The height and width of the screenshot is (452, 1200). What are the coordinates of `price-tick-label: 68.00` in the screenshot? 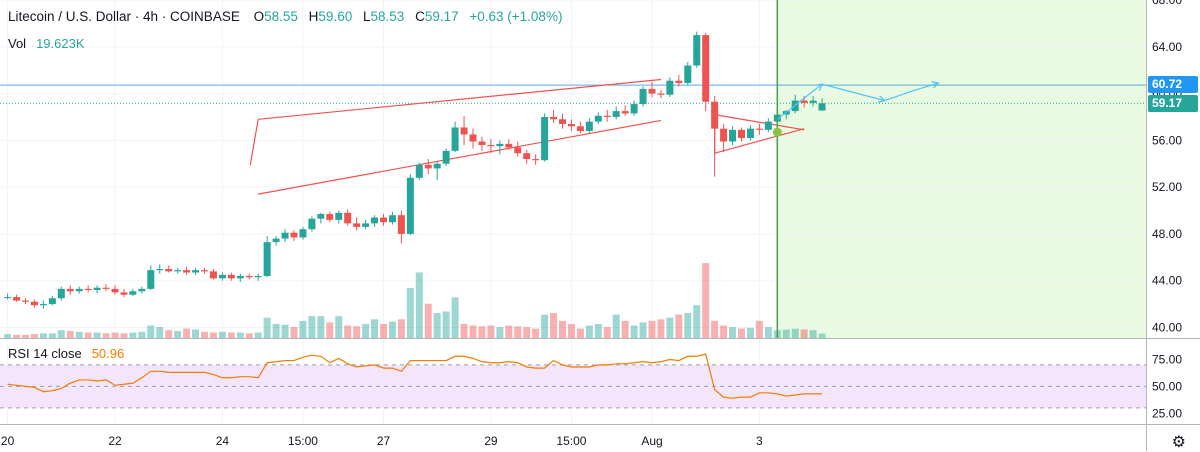 It's located at (1167, 3).